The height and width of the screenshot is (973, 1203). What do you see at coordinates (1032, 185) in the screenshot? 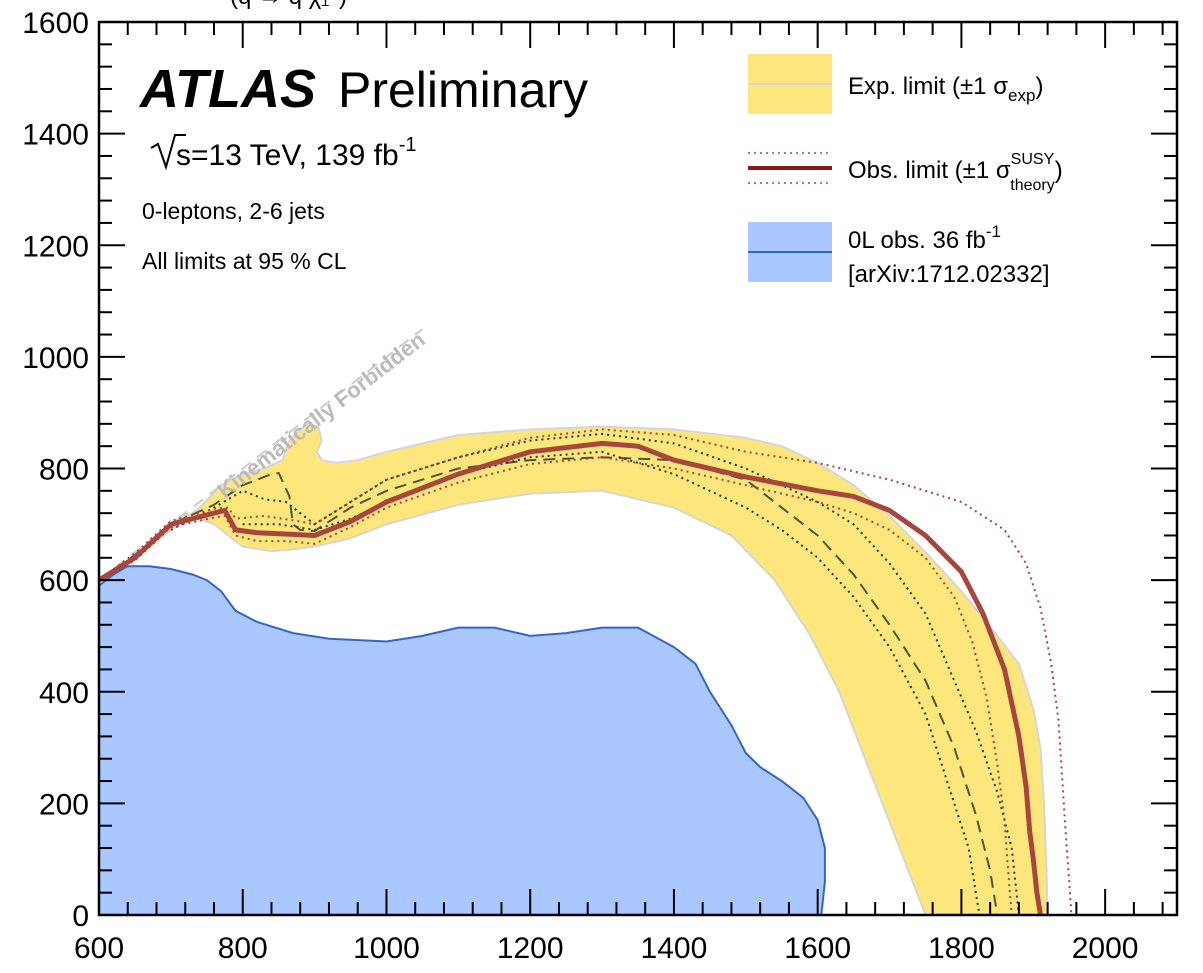
I see `legend-obs-sub: theory` at bounding box center [1032, 185].